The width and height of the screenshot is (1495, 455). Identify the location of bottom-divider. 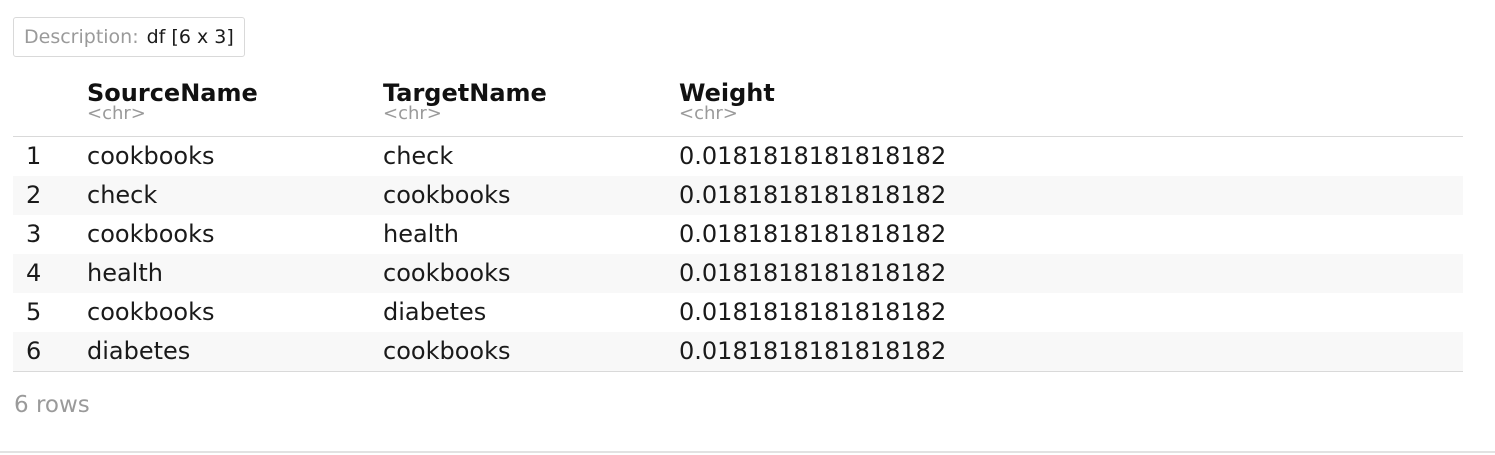
(747, 452).